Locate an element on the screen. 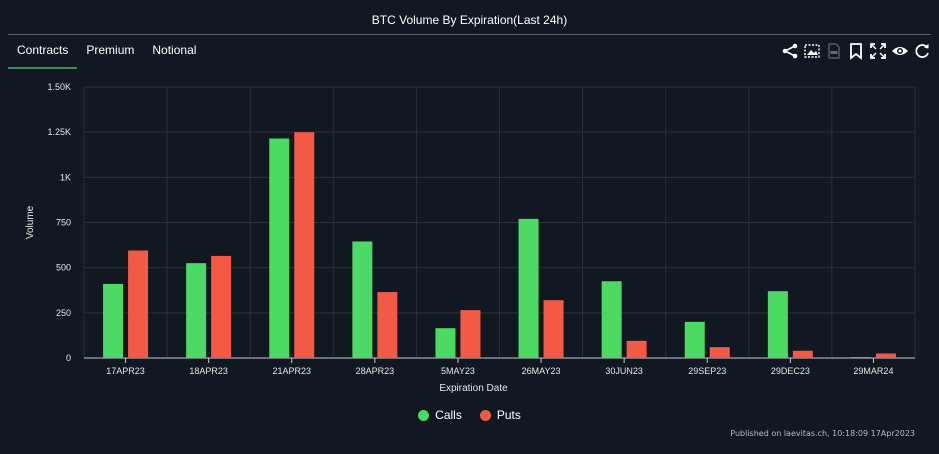 The image size is (939, 454). pdf-export-icon is located at coordinates (834, 51).